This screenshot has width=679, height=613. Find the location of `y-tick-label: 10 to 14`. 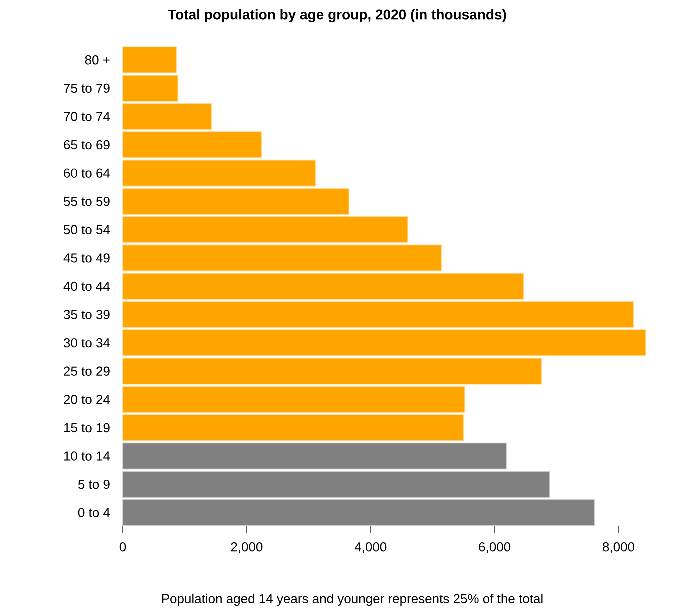

y-tick-label: 10 to 14 is located at coordinates (87, 456).